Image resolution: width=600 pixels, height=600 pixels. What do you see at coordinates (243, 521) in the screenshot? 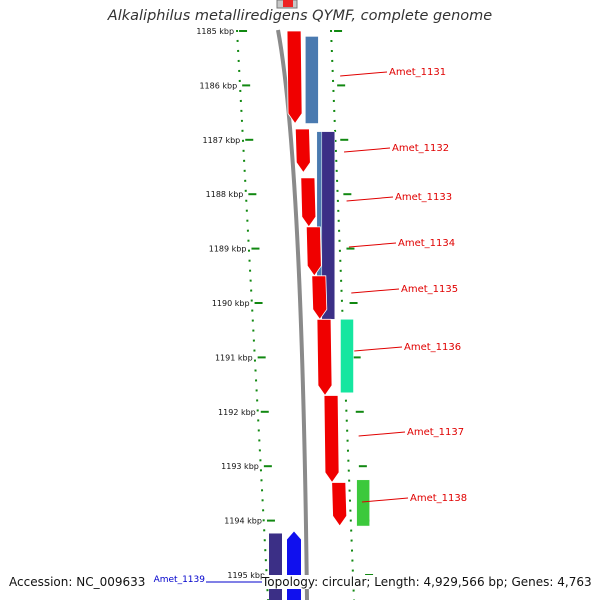
I see `tick-label: 1194 kbp` at bounding box center [243, 521].